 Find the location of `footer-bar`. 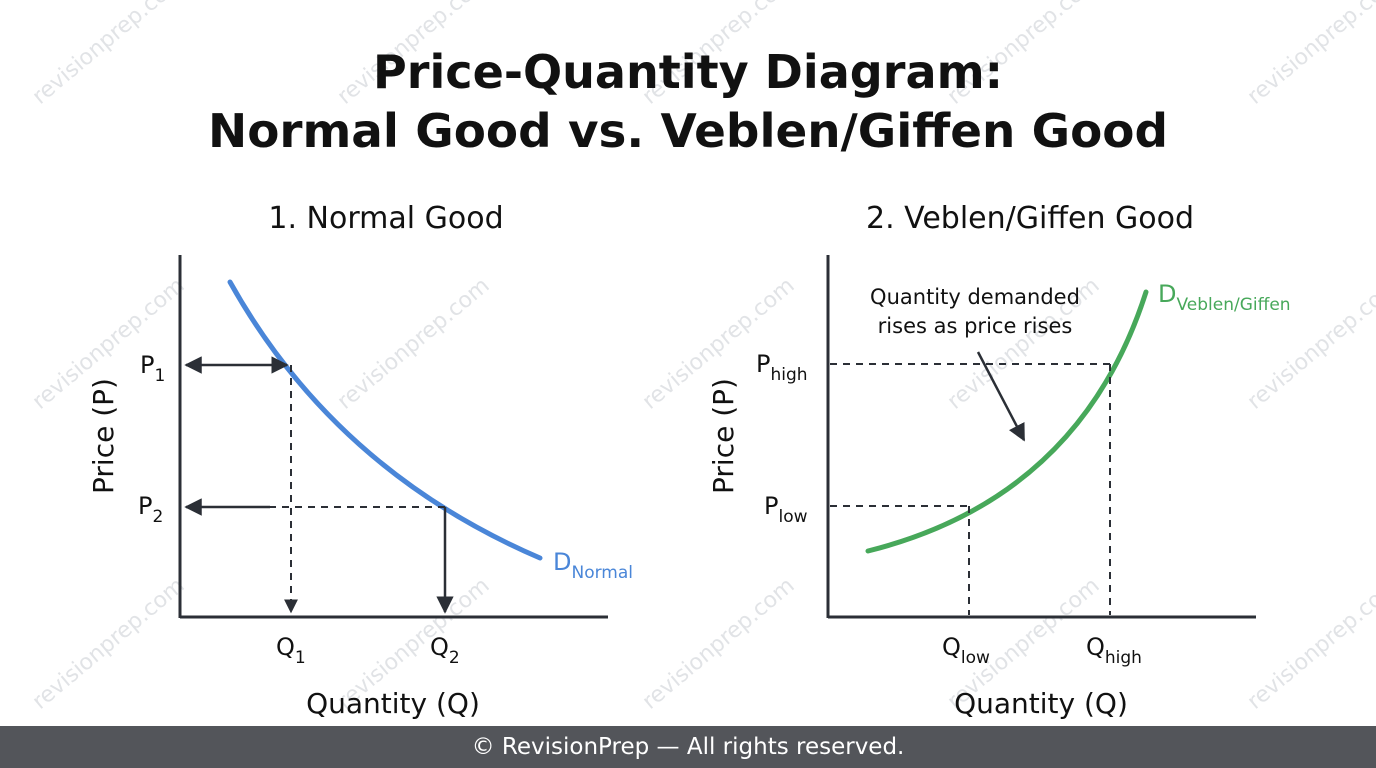

footer-bar is located at coordinates (688, 747).